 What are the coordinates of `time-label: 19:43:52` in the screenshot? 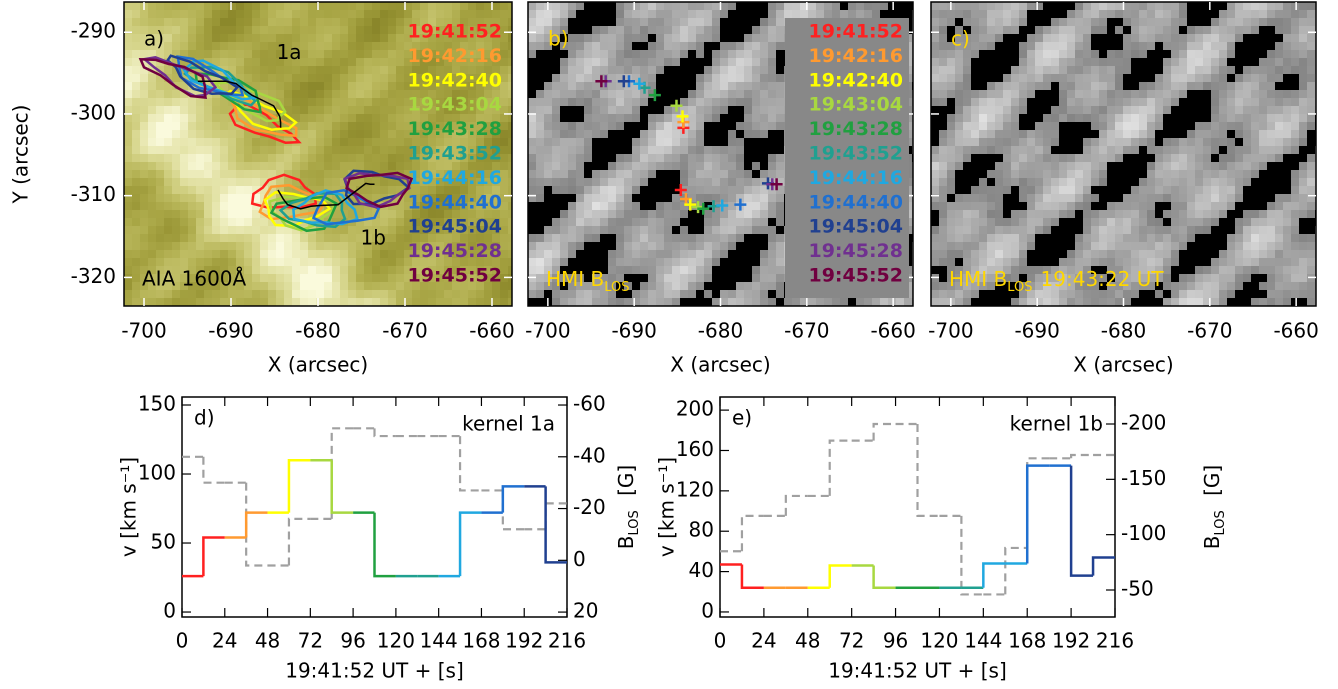 It's located at (454, 154).